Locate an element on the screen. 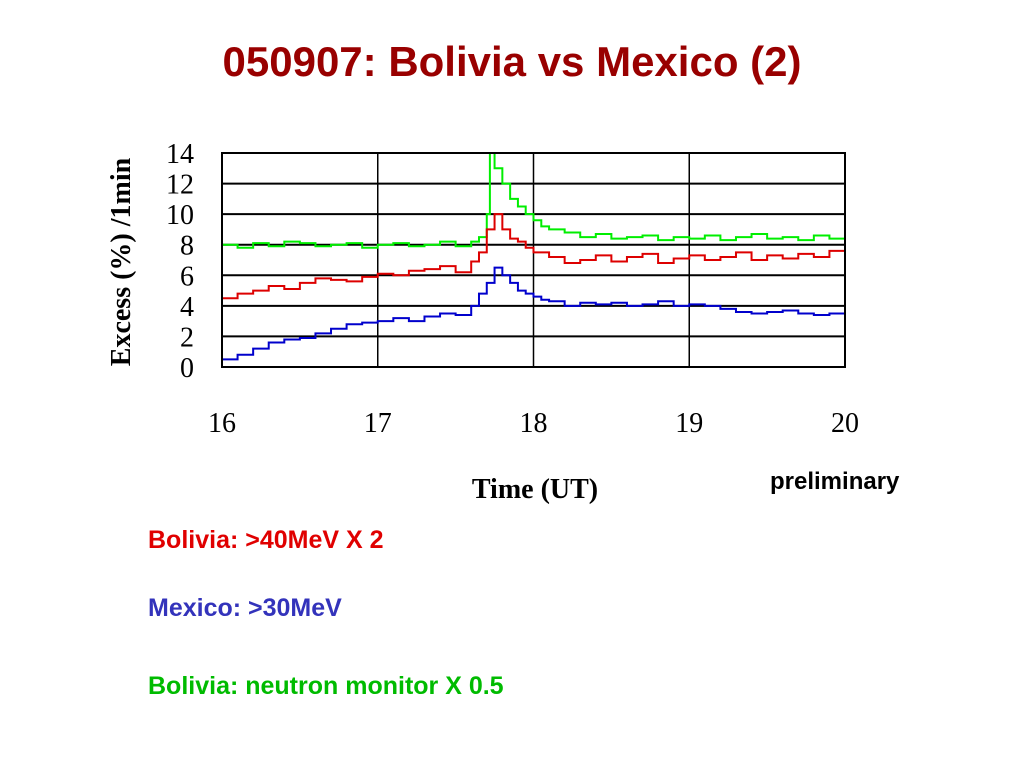 The image size is (1024, 768). legend-mexico: Mexico: >30MeV is located at coordinates (245, 608).